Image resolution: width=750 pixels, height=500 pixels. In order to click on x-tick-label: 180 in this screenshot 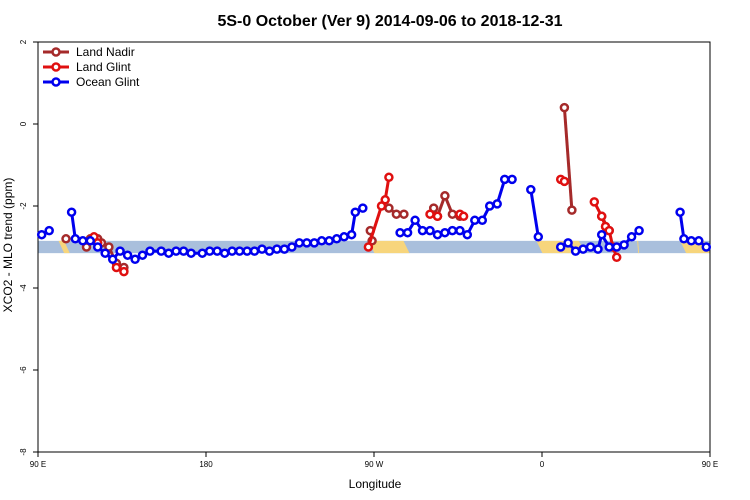, I will do `click(206, 464)`.